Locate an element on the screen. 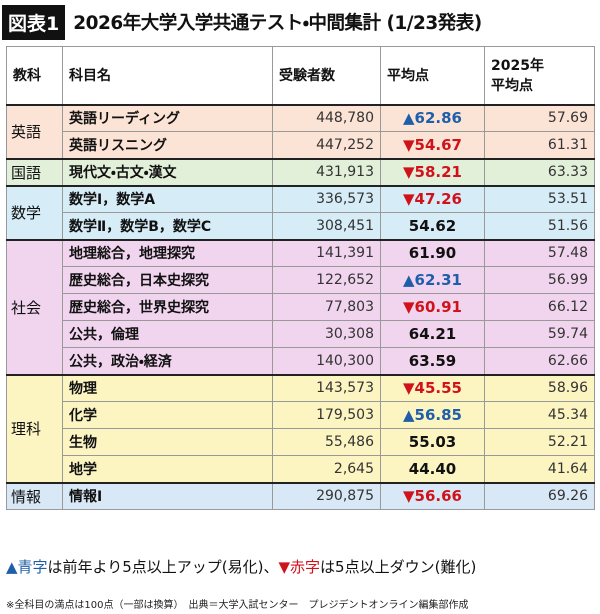 The height and width of the screenshot is (614, 600). table-row: 英語リスニング 447,252 ▼54.67 61.31 is located at coordinates (300, 145).